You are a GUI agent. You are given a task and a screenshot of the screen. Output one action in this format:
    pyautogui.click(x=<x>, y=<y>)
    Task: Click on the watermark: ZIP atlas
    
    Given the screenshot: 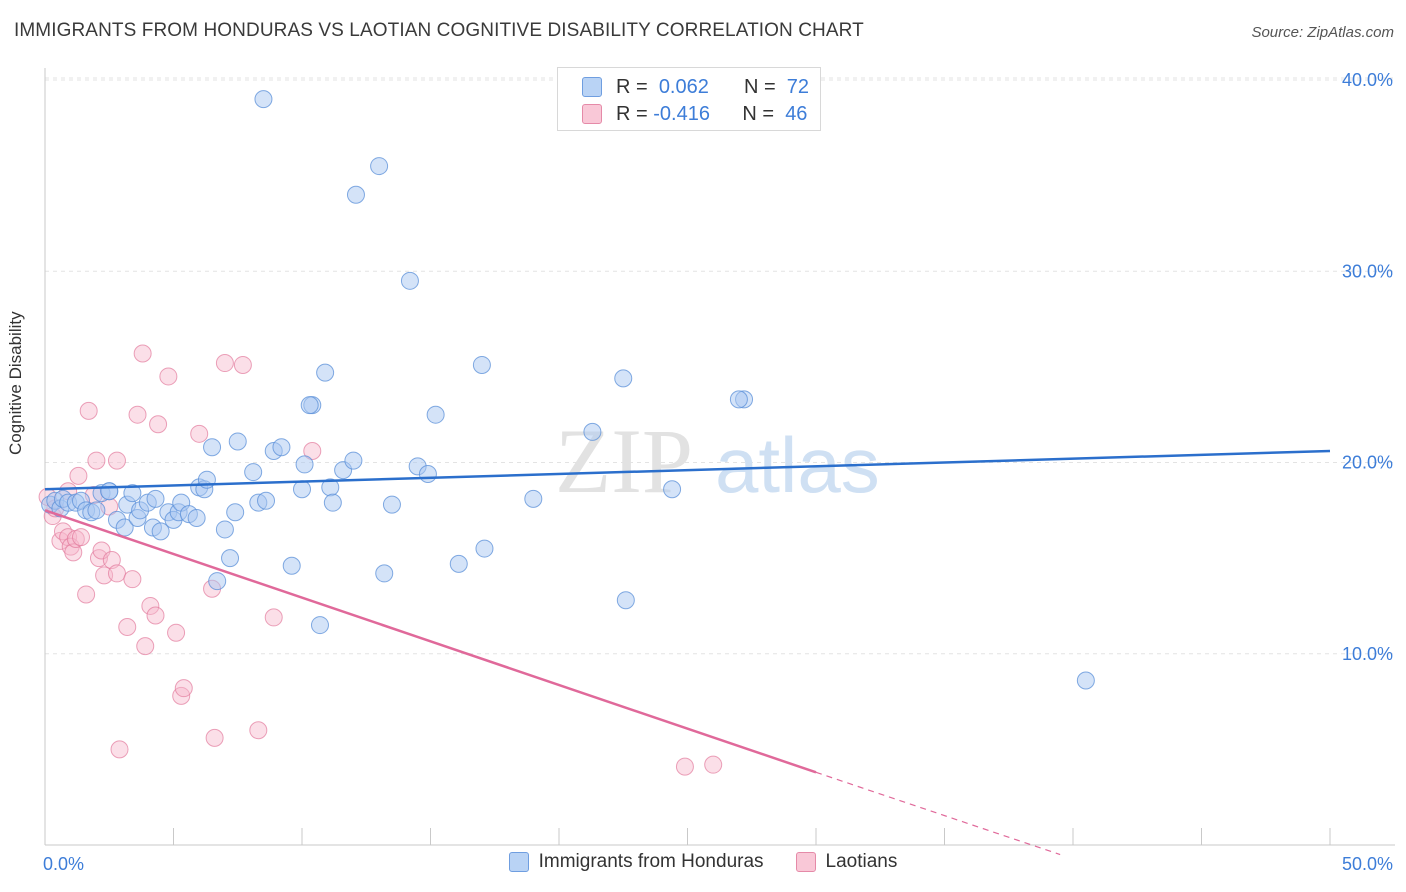 What is the action you would take?
    pyautogui.click(x=717, y=461)
    